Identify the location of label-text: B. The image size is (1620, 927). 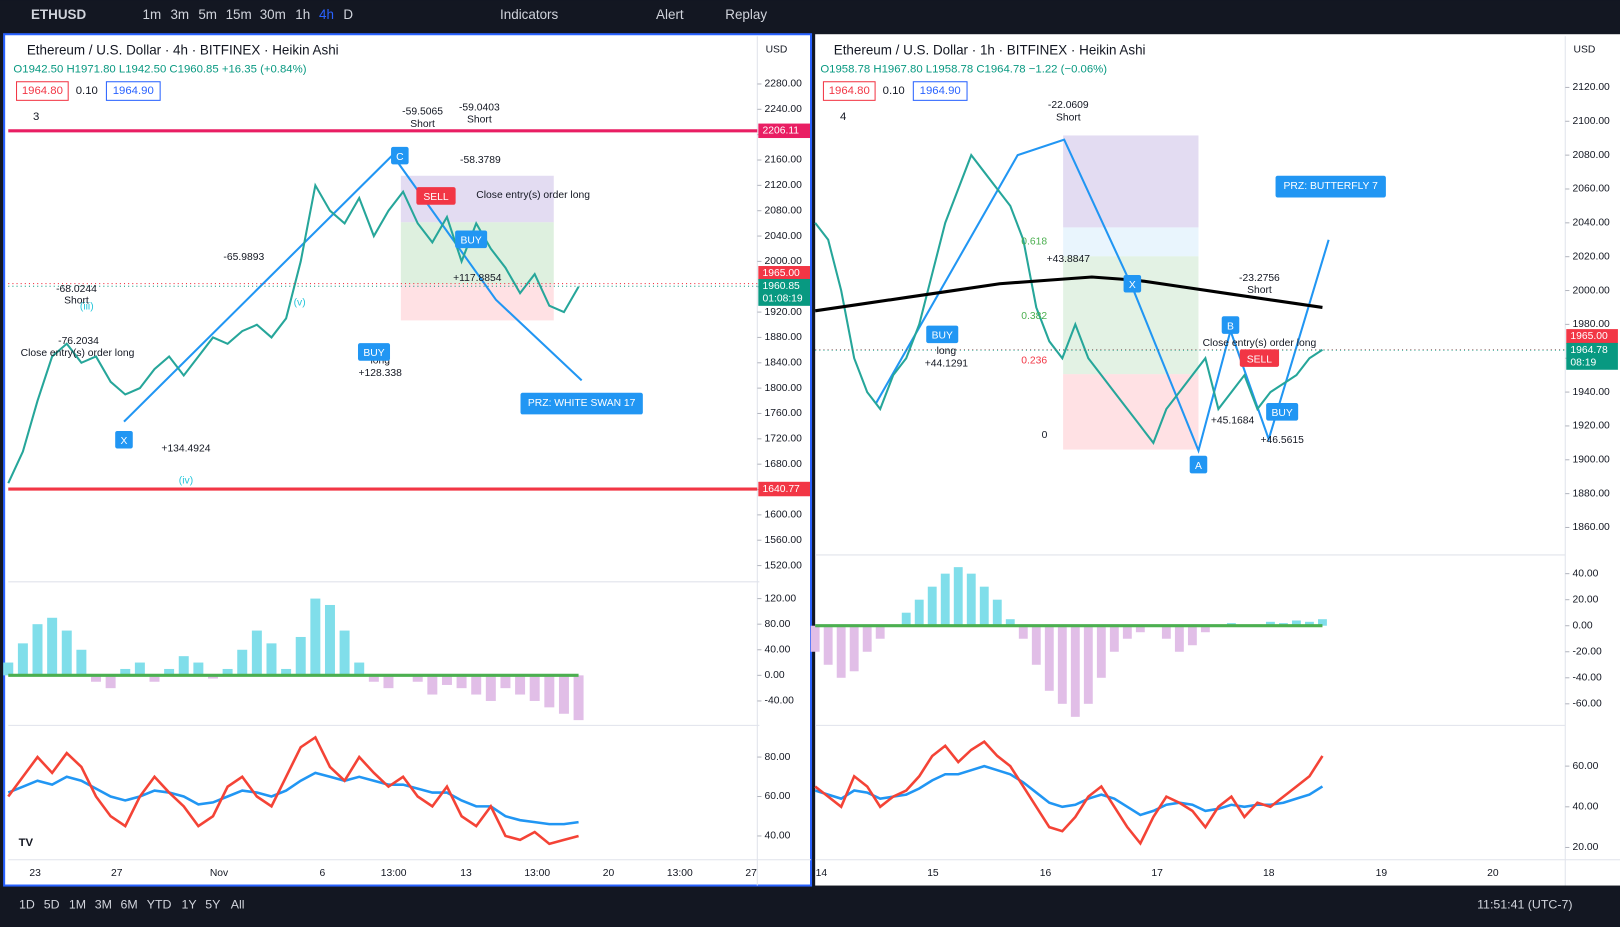
(1230, 326).